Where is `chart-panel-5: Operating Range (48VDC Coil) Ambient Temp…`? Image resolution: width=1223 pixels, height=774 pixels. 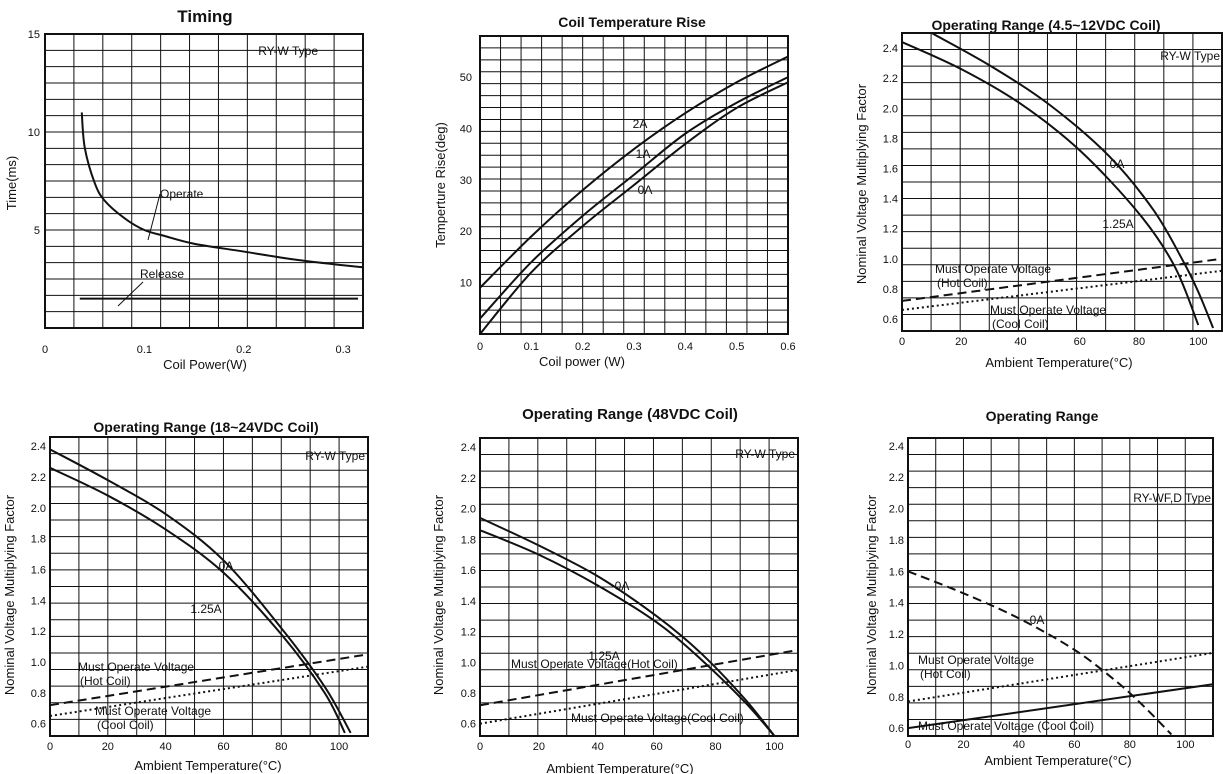 chart-panel-5: Operating Range (48VDC Coil) Ambient Temp… is located at coordinates (615, 590).